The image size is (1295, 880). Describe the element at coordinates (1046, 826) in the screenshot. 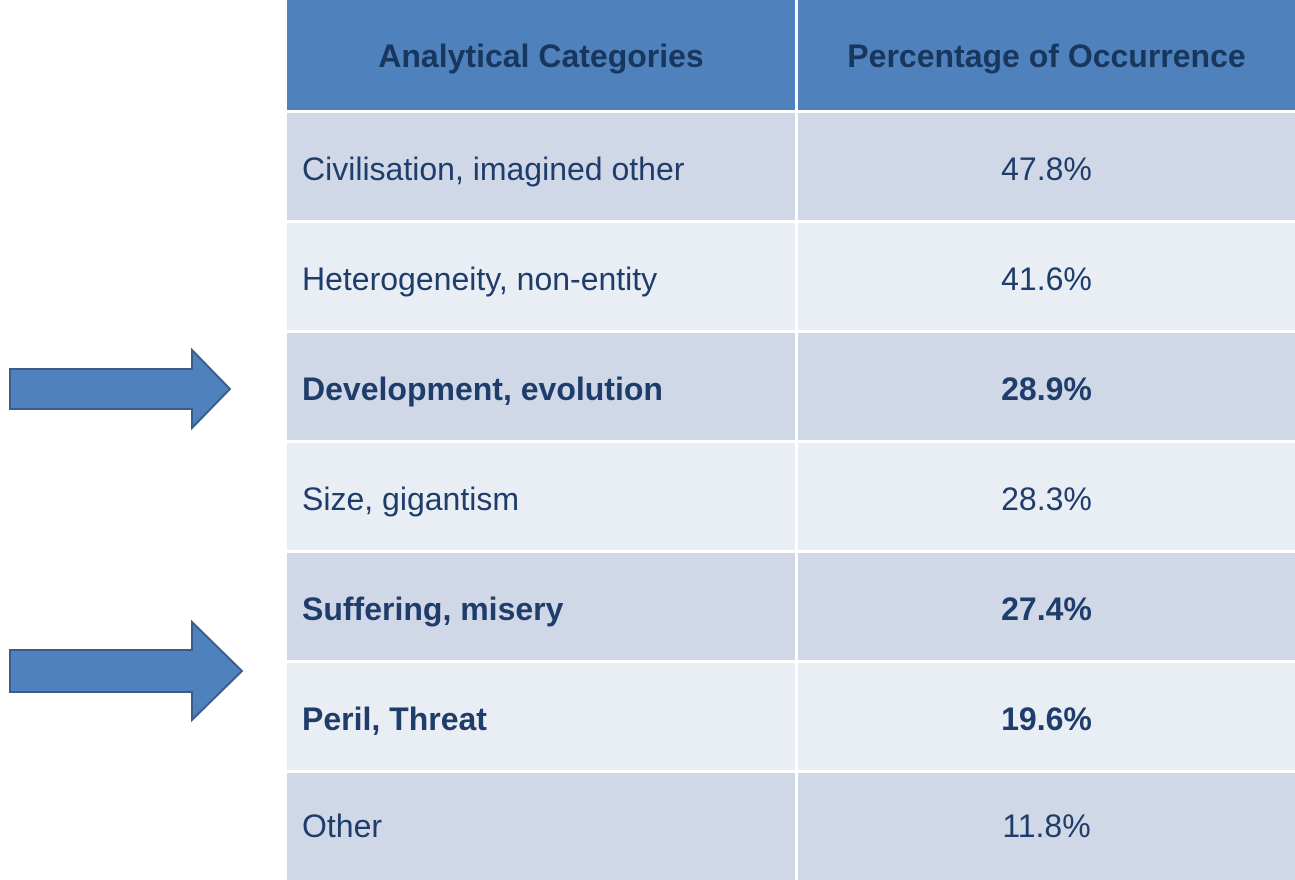

I see `percentage: 11.8%` at that location.